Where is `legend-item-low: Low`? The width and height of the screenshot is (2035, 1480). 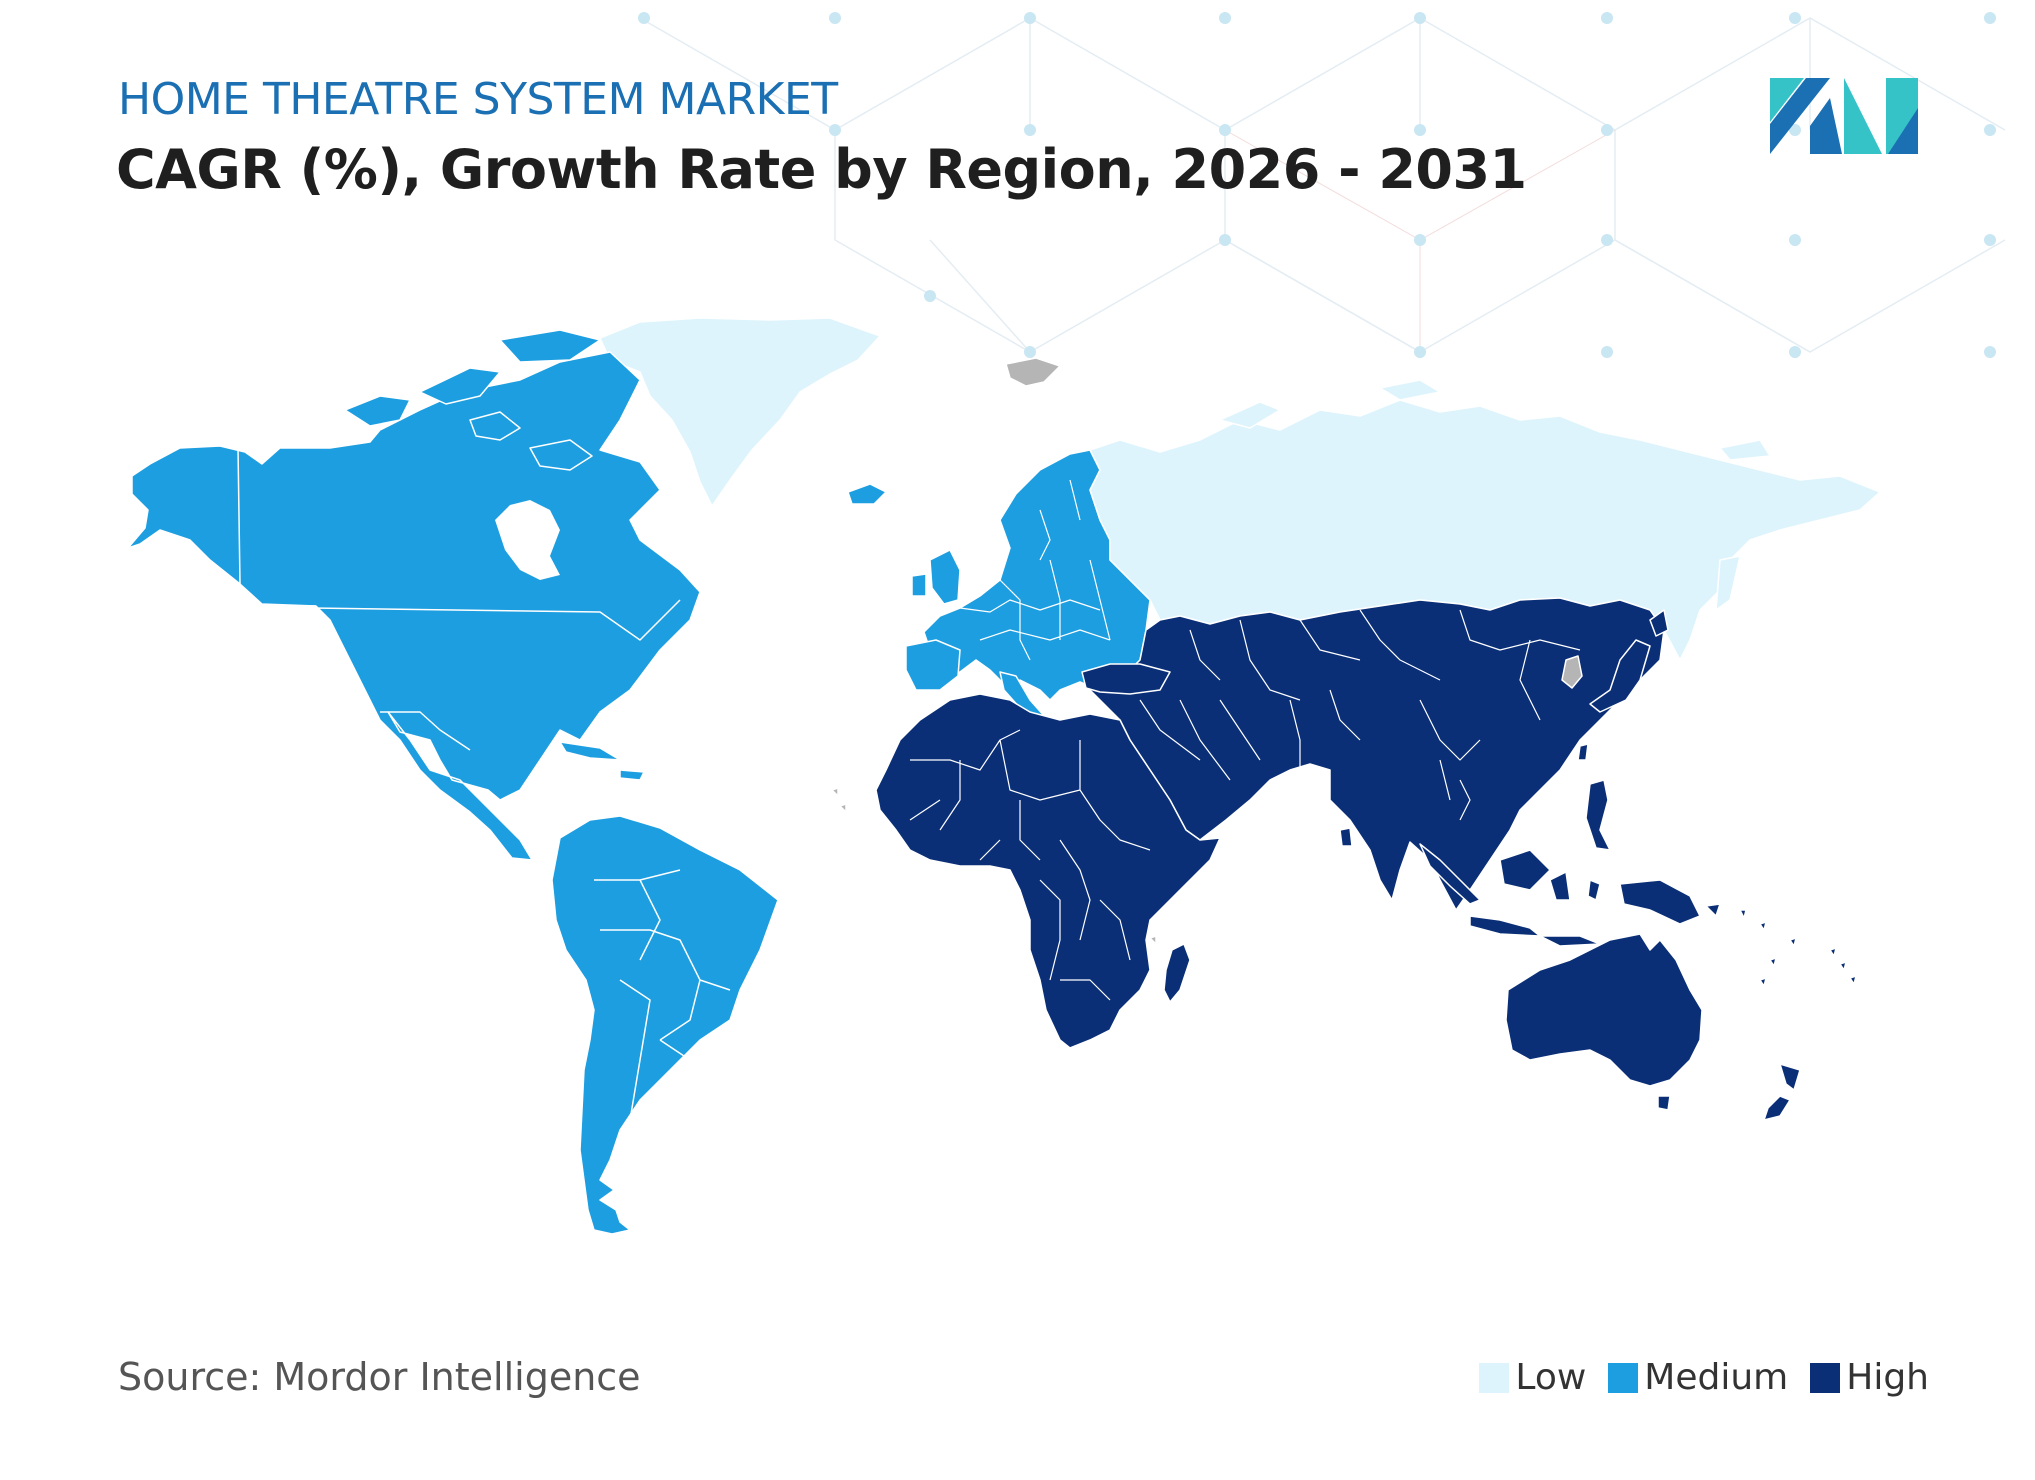 legend-item-low: Low is located at coordinates (1532, 1377).